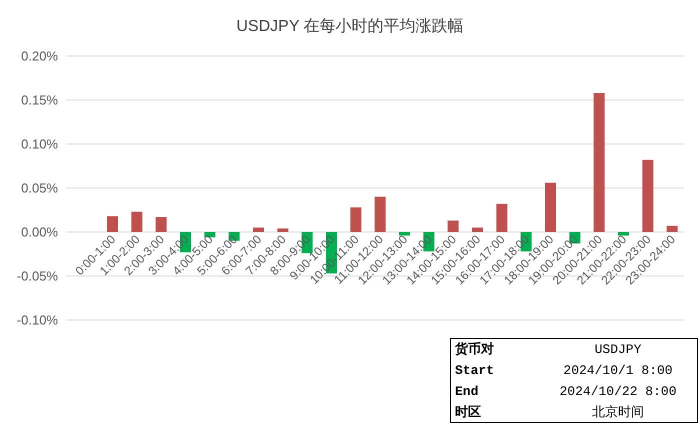 This screenshot has height=431, width=700. I want to click on y-tick-label: -0.05%, so click(37, 276).